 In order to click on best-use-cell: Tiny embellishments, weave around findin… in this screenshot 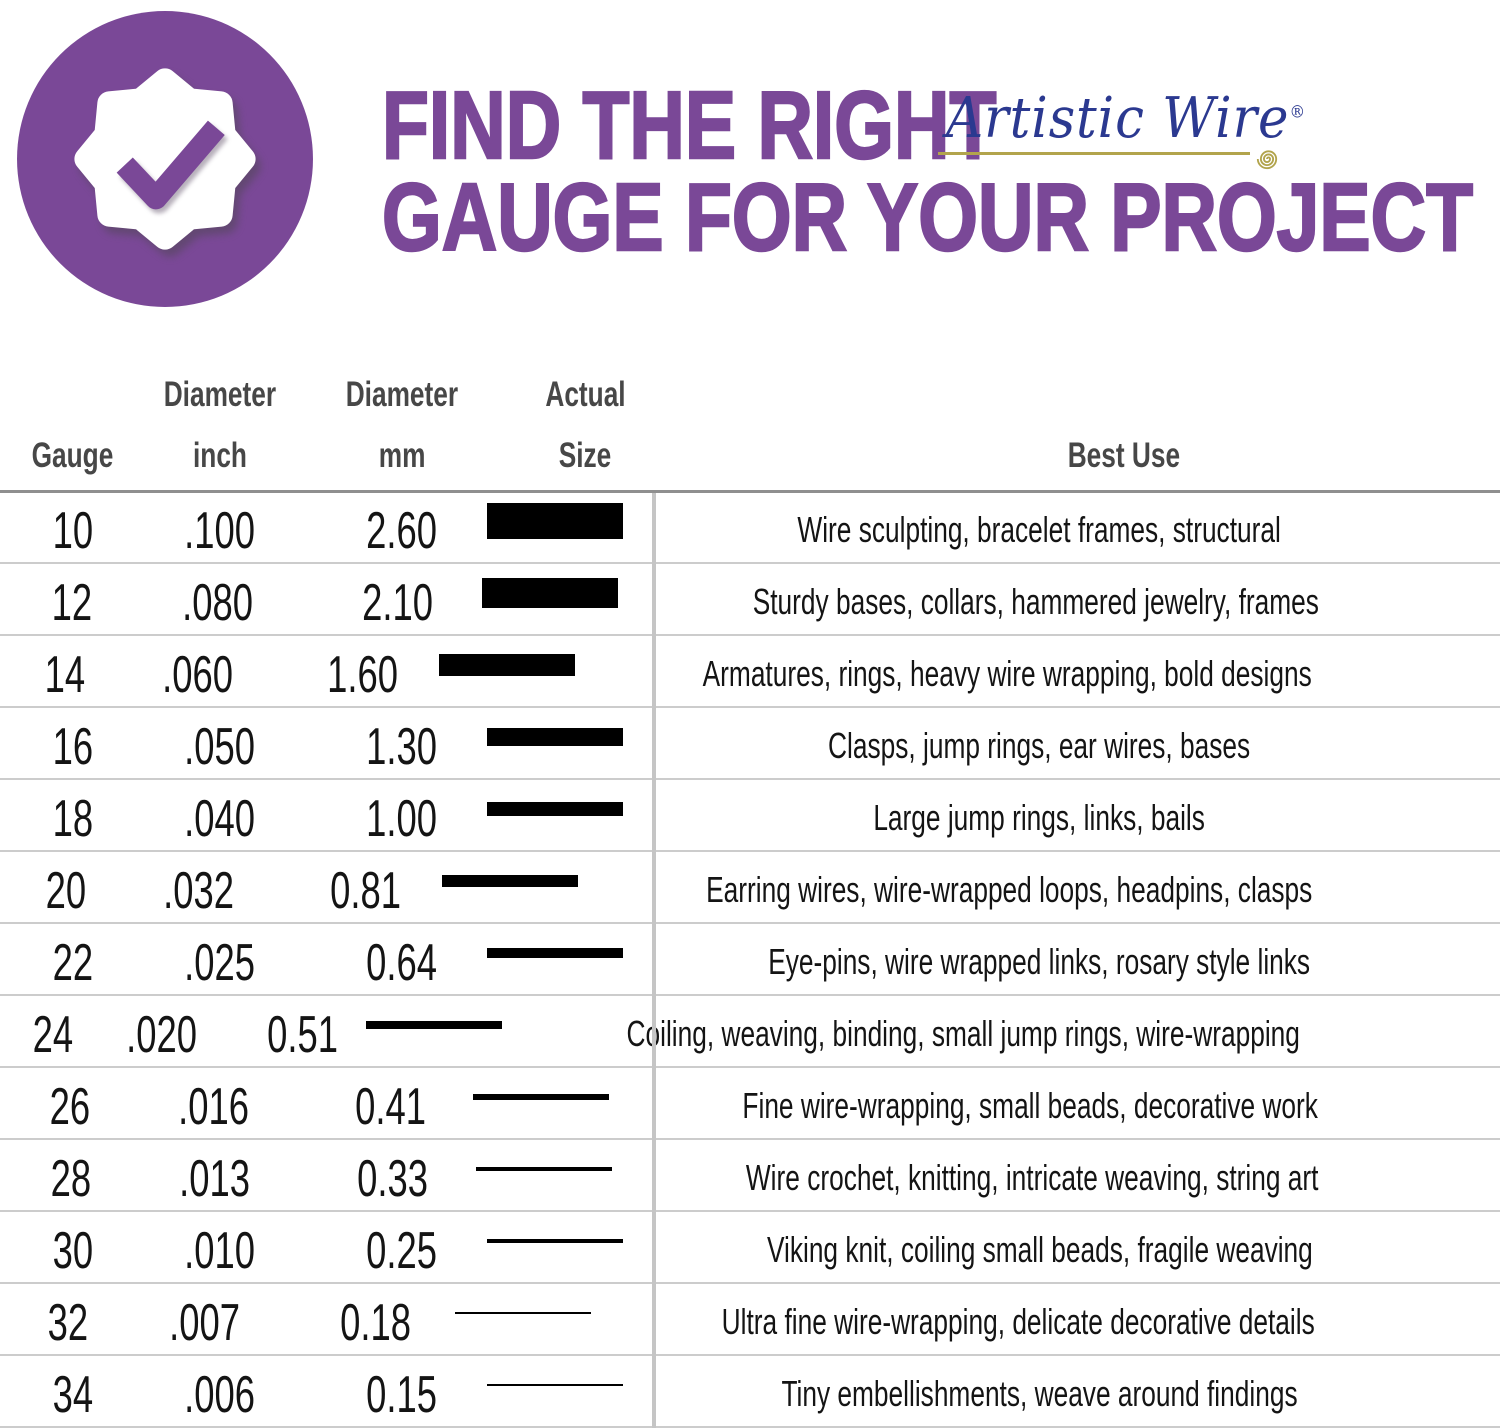, I will do `click(1077, 1391)`.